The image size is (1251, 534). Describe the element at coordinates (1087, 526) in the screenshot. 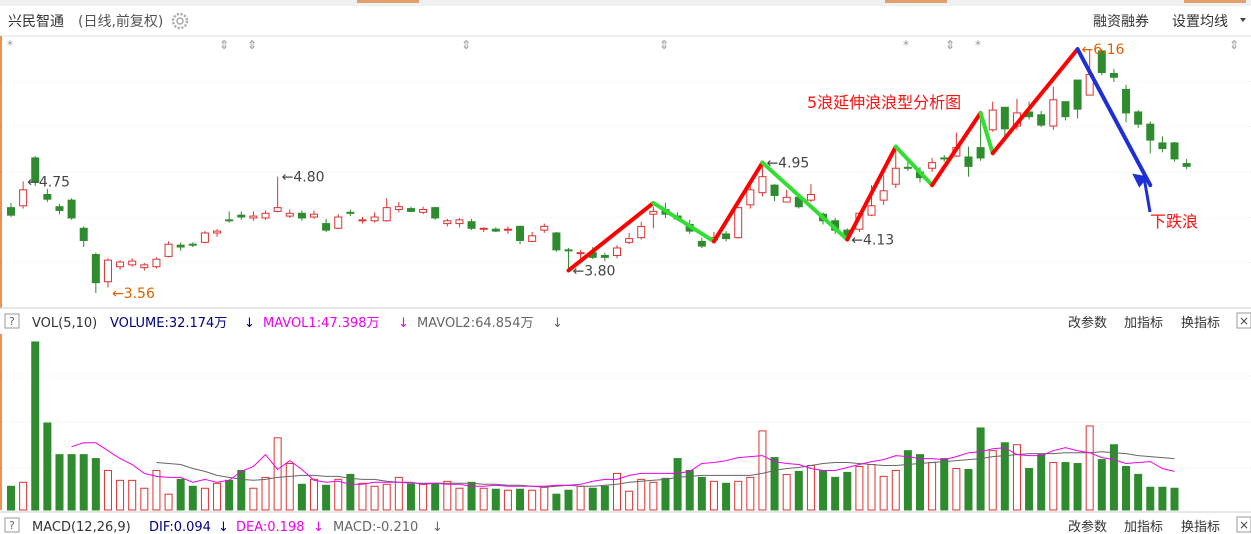

I see `macd-params-button: 改参数` at that location.